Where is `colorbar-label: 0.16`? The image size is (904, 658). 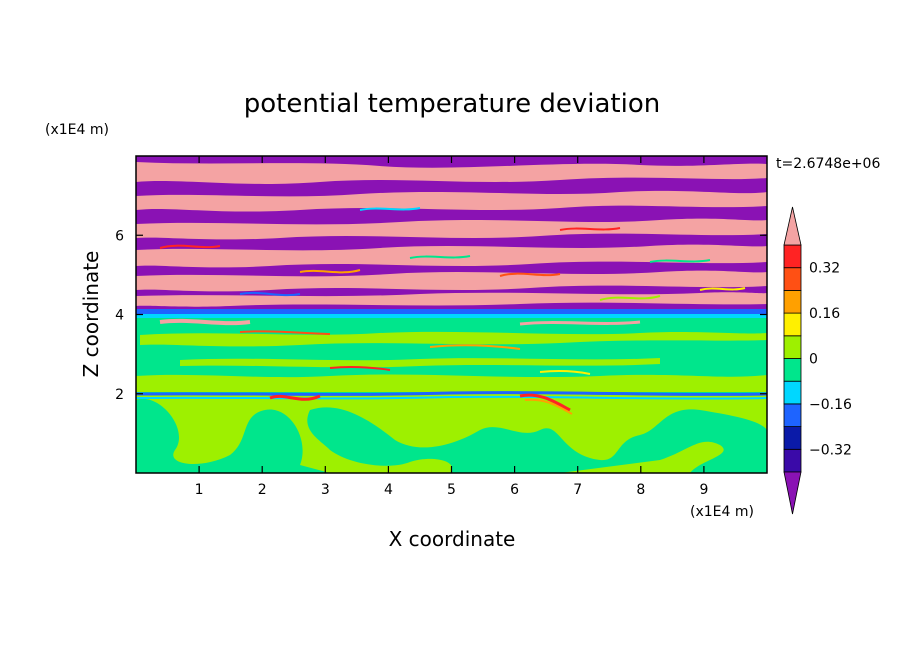
colorbar-label: 0.16 is located at coordinates (824, 314).